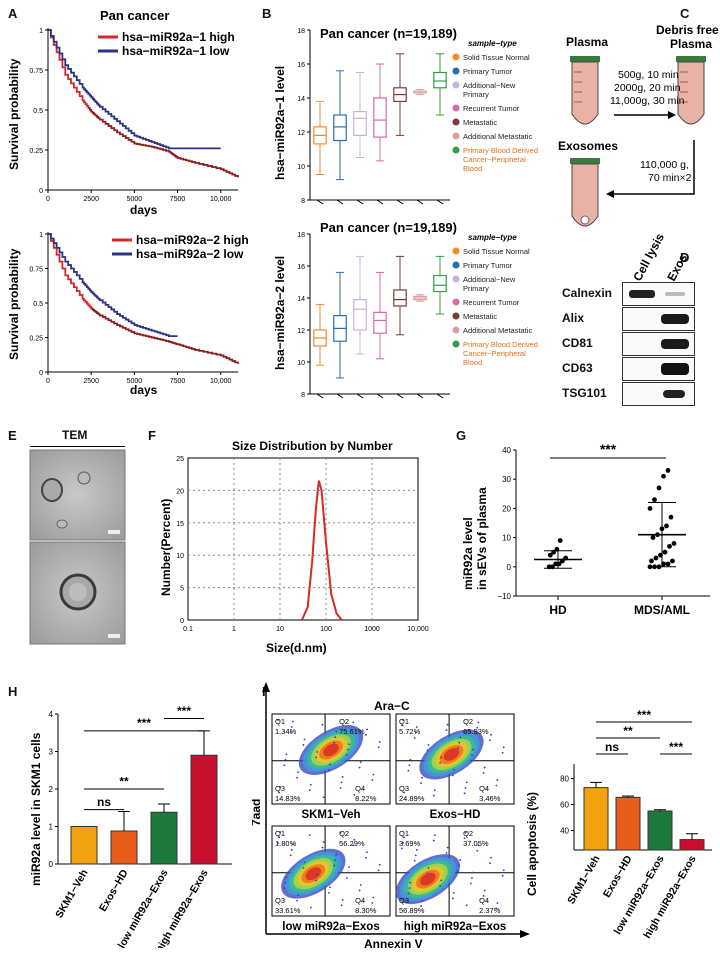 This screenshot has width=720, height=953. I want to click on wb-band-alix, so click(658, 319).